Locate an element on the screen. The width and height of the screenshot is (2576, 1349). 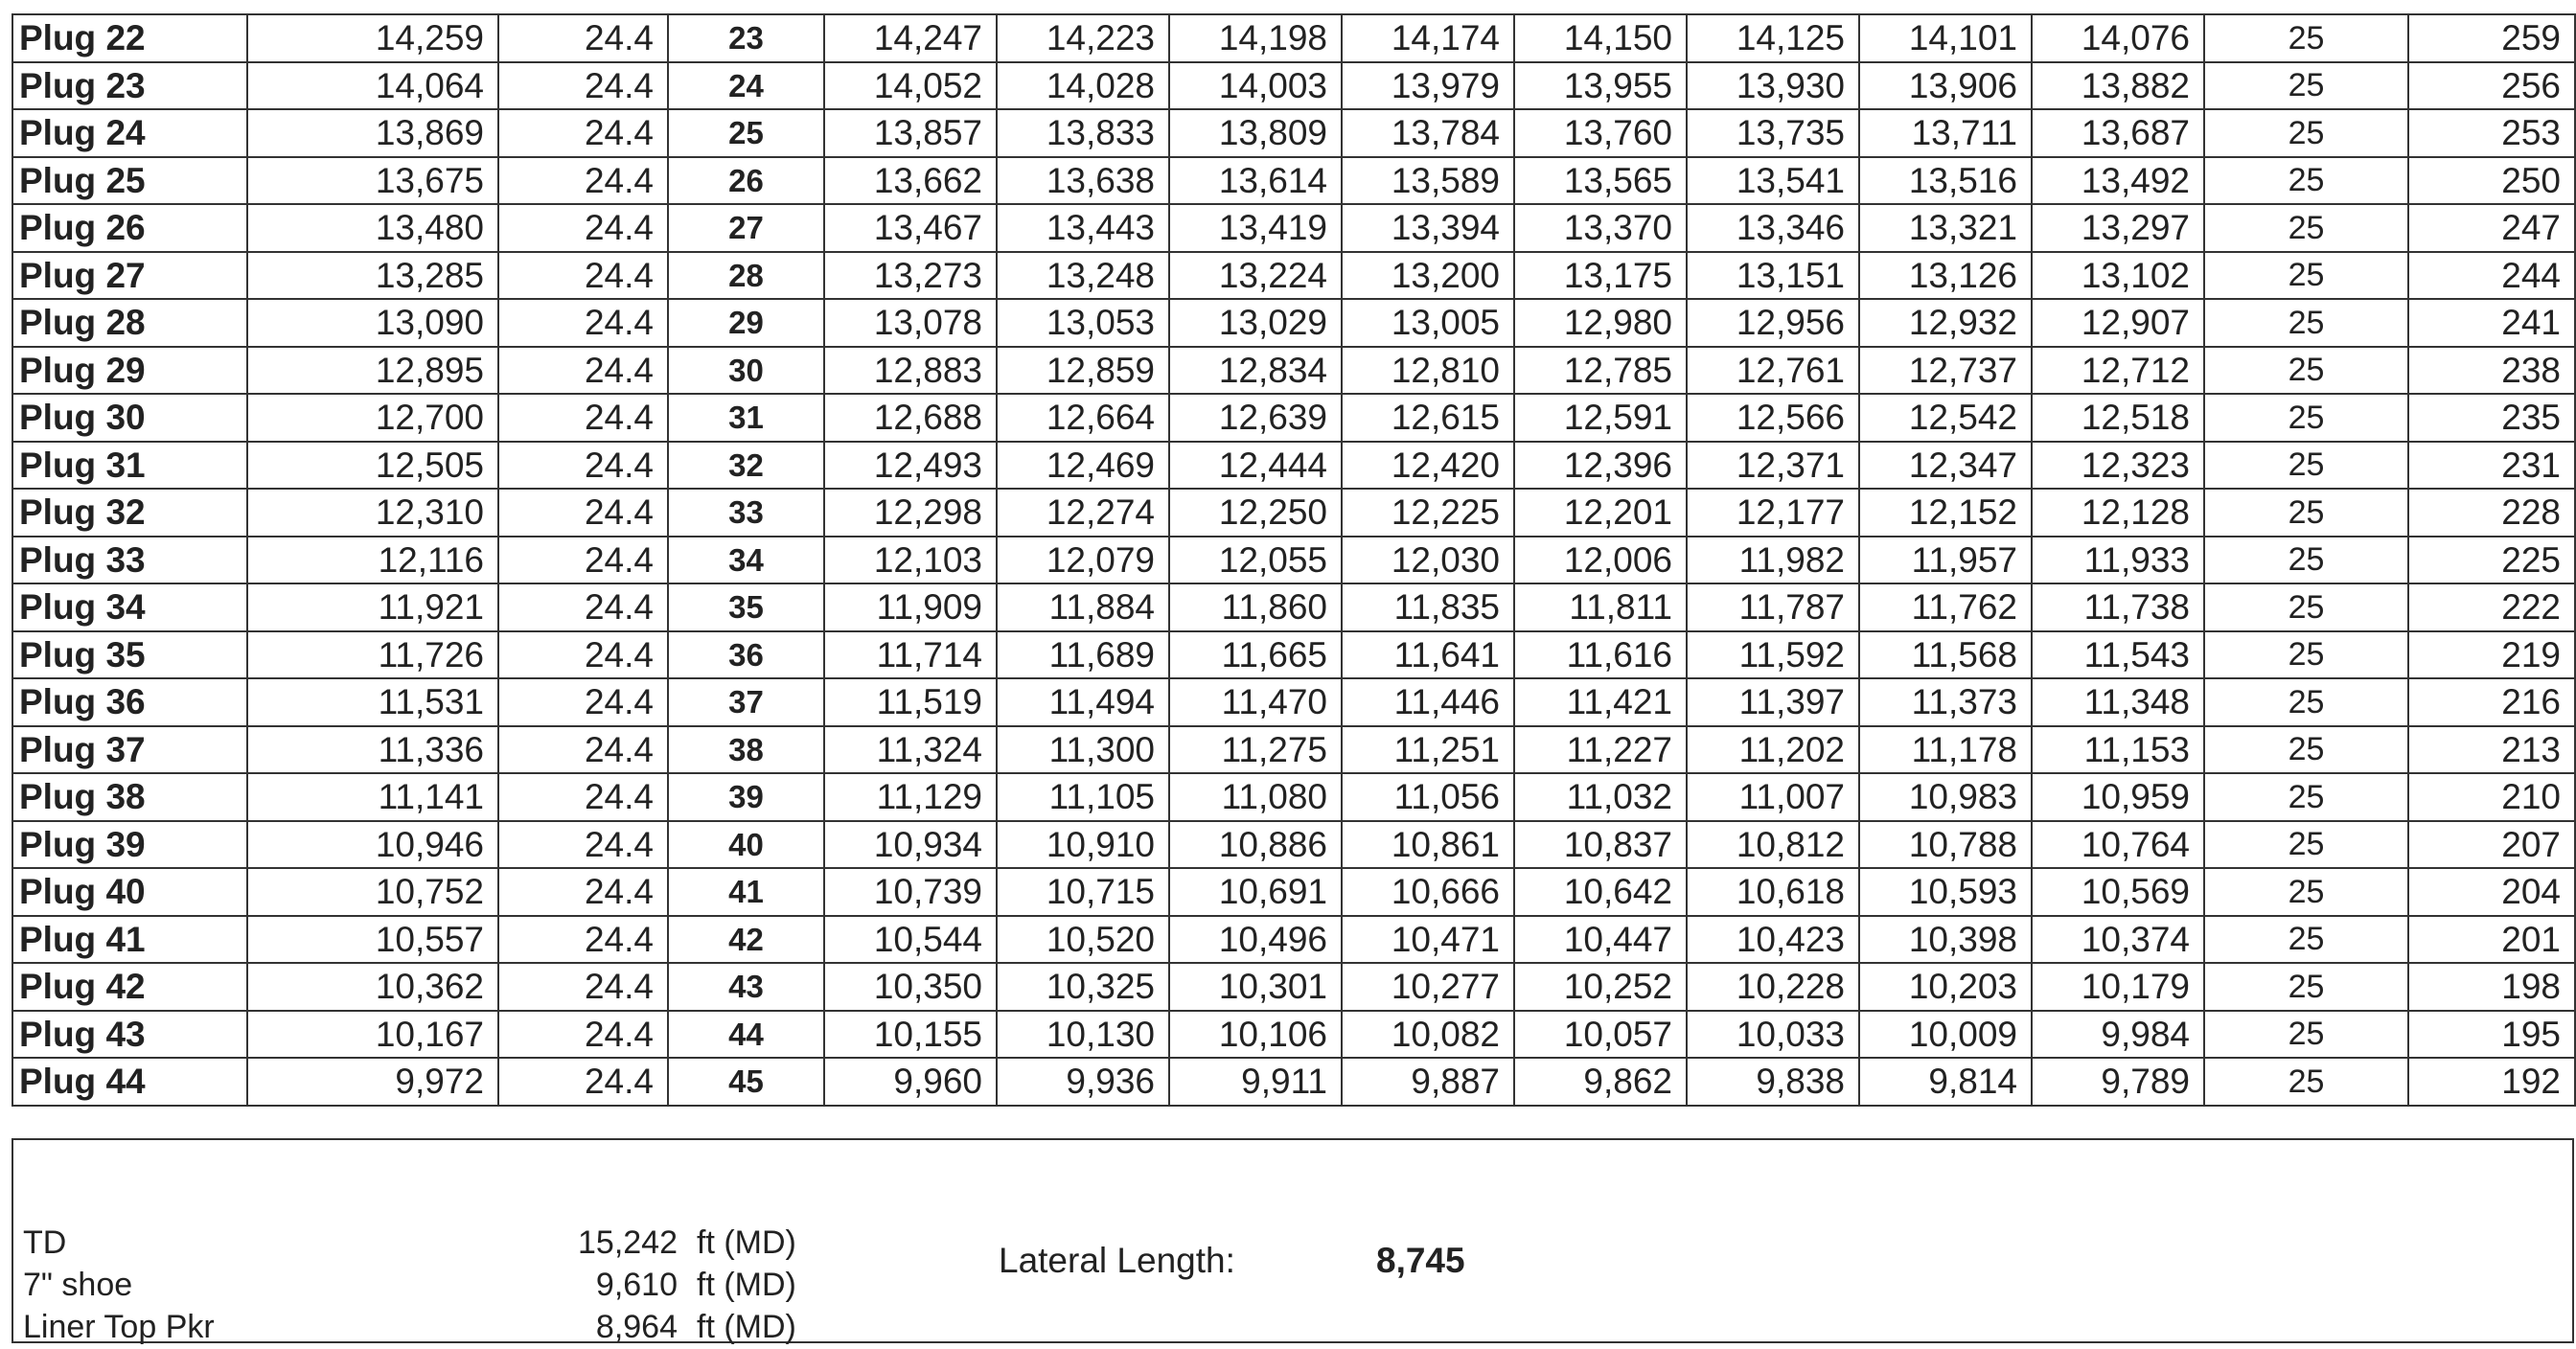
cluster-1-cell: 10,739 is located at coordinates (910, 892).